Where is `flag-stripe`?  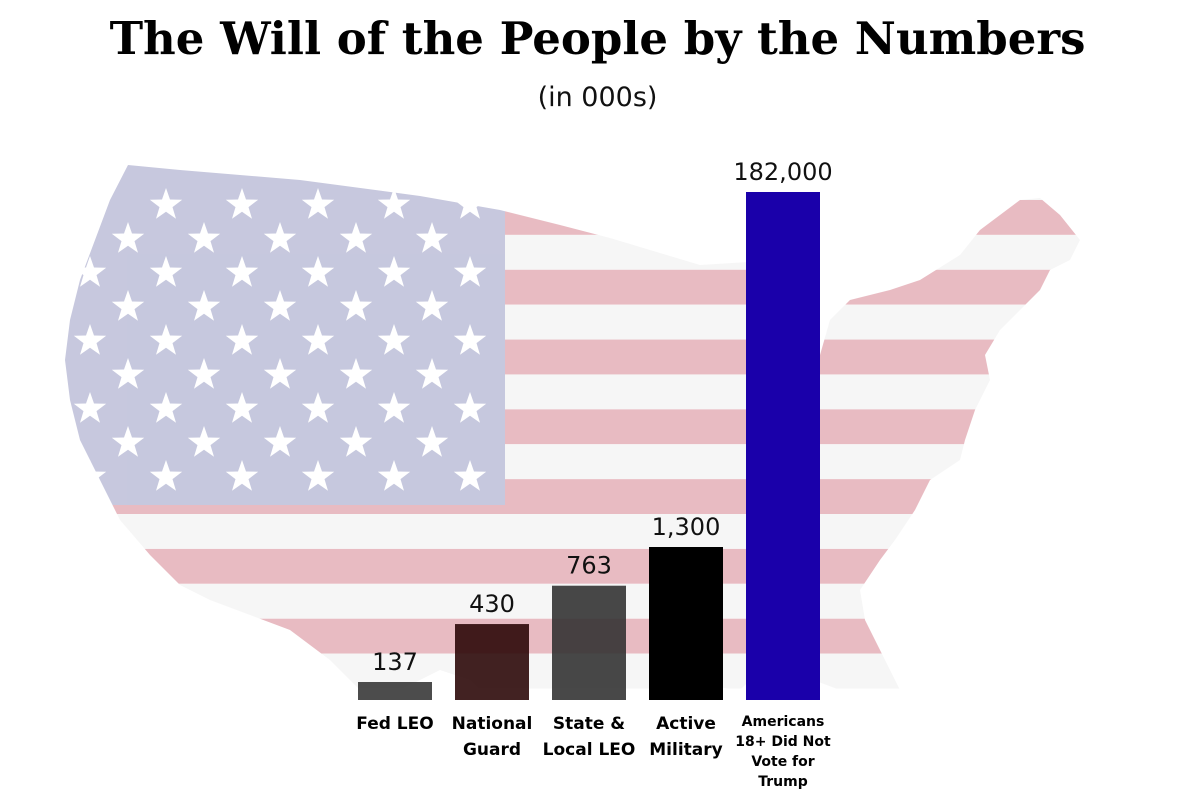 flag-stripe is located at coordinates (572, 531).